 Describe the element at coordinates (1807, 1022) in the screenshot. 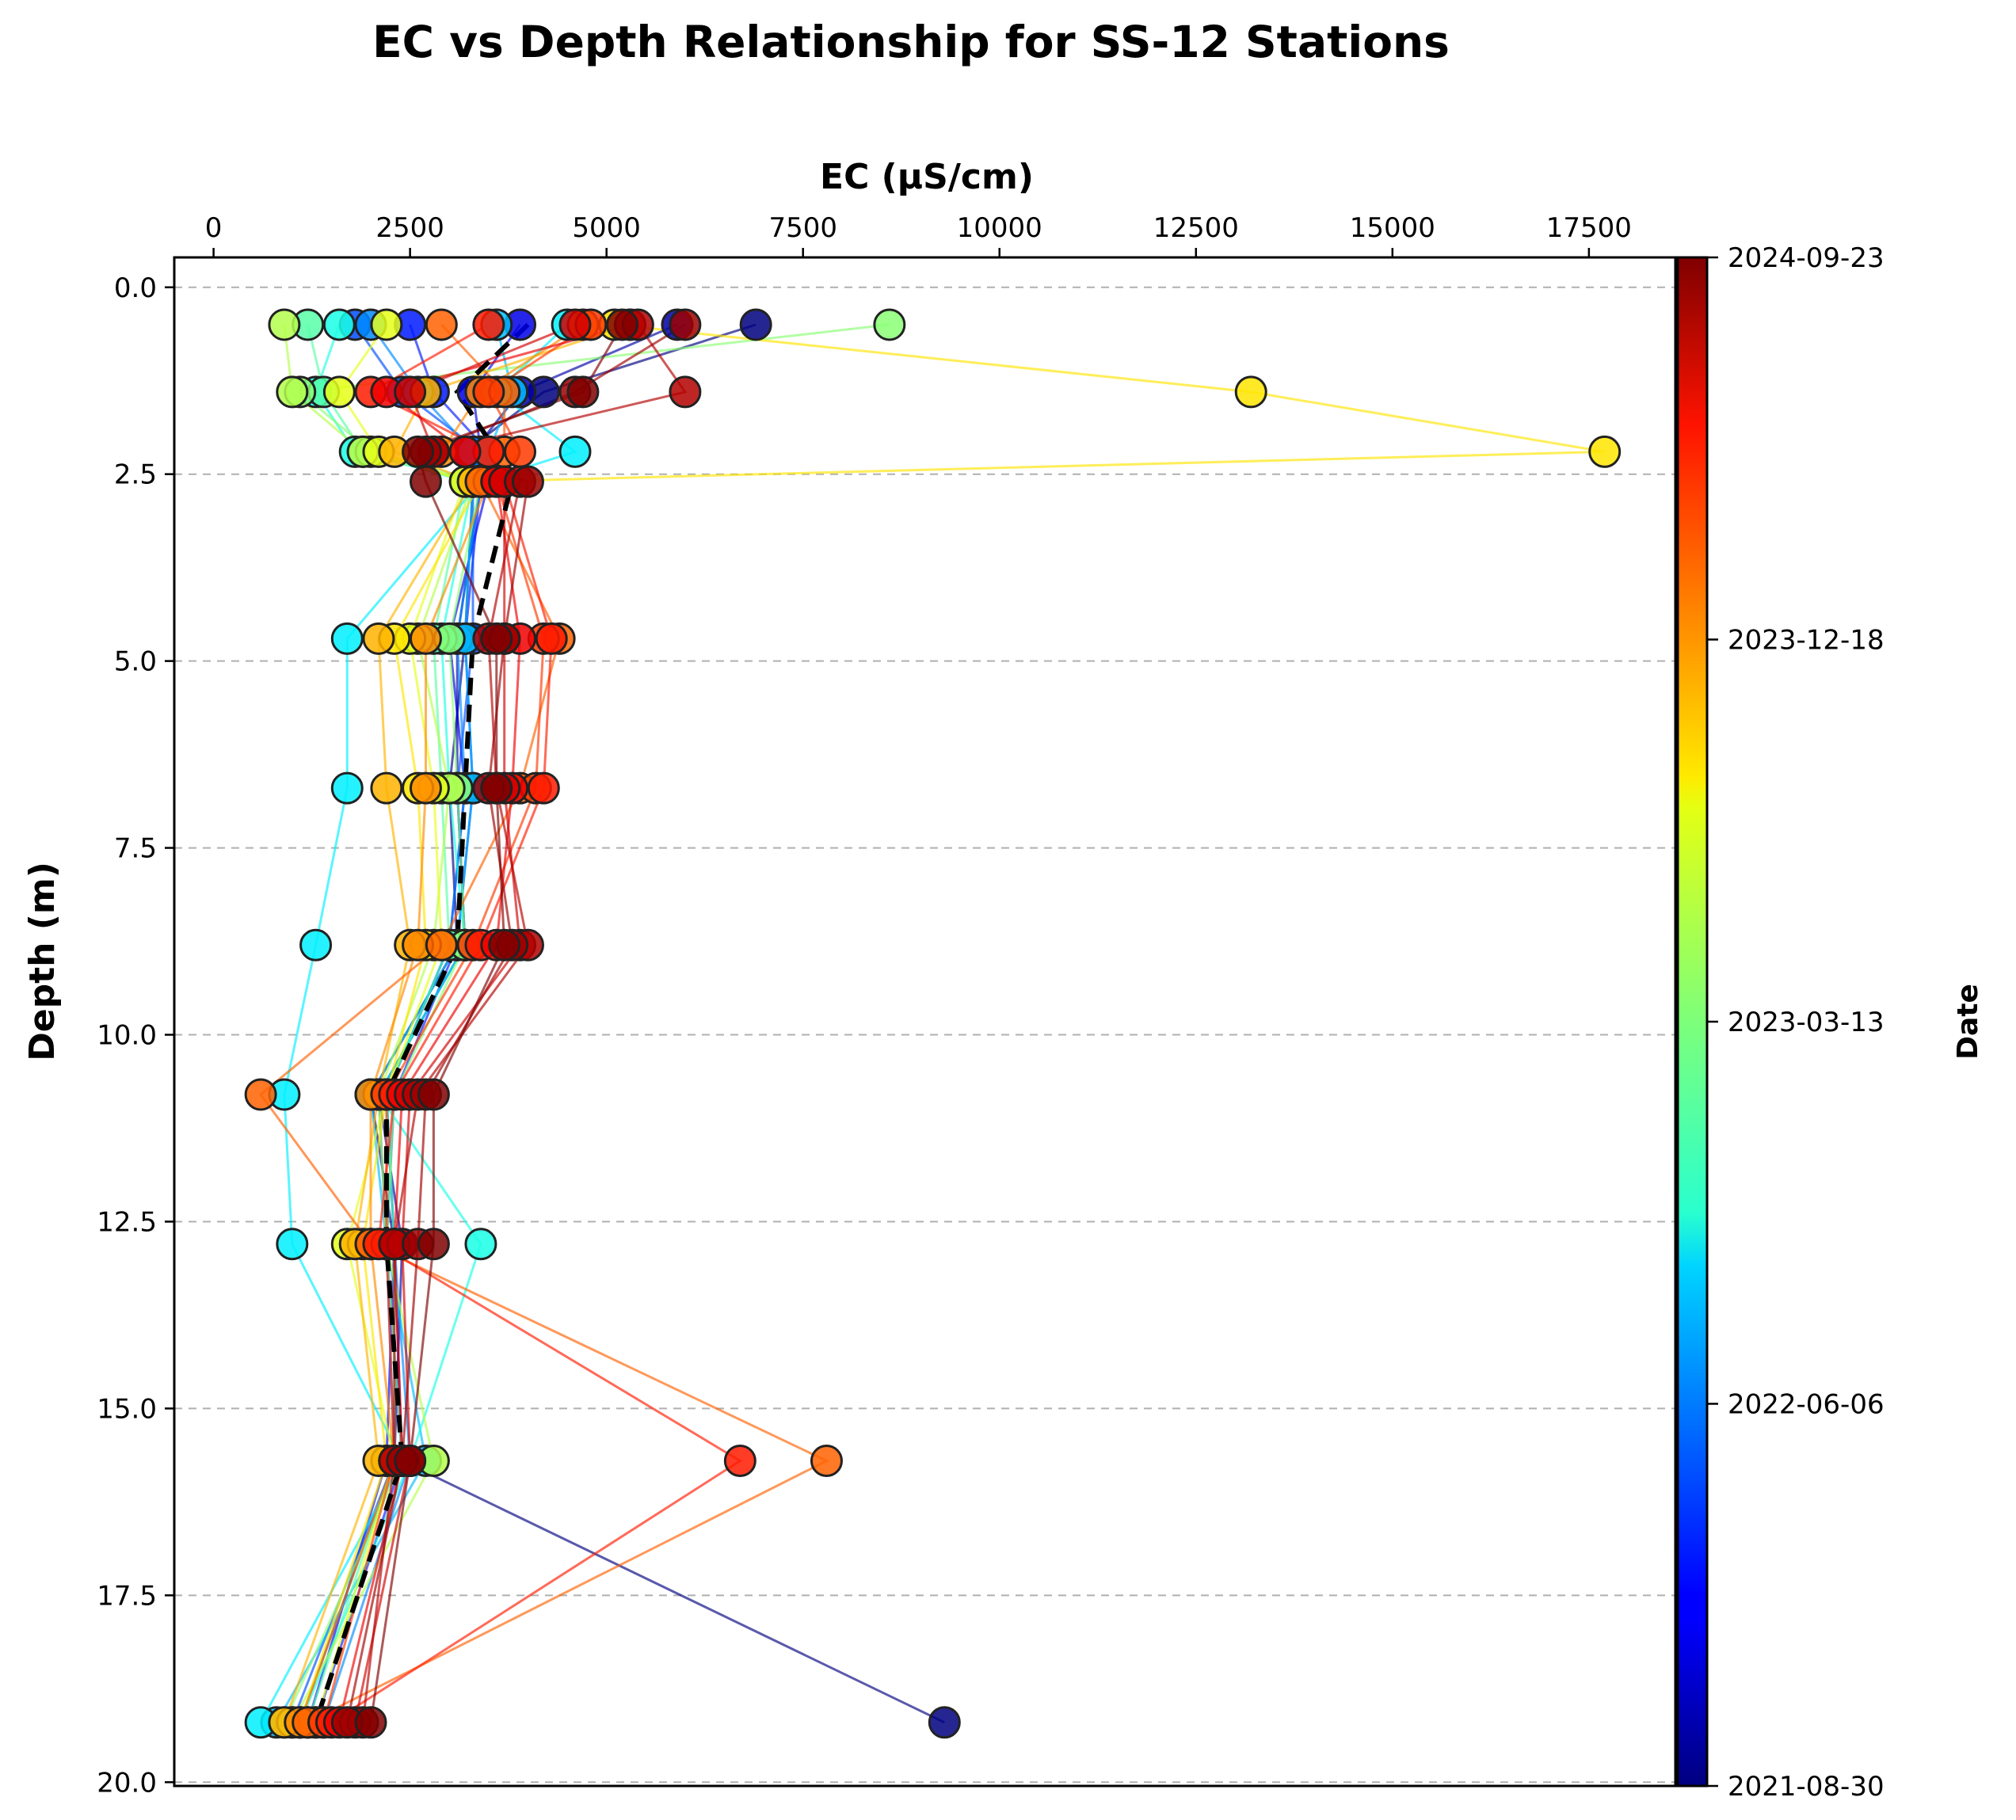

I see `colorbar-tick-label: 2023-03-13` at that location.